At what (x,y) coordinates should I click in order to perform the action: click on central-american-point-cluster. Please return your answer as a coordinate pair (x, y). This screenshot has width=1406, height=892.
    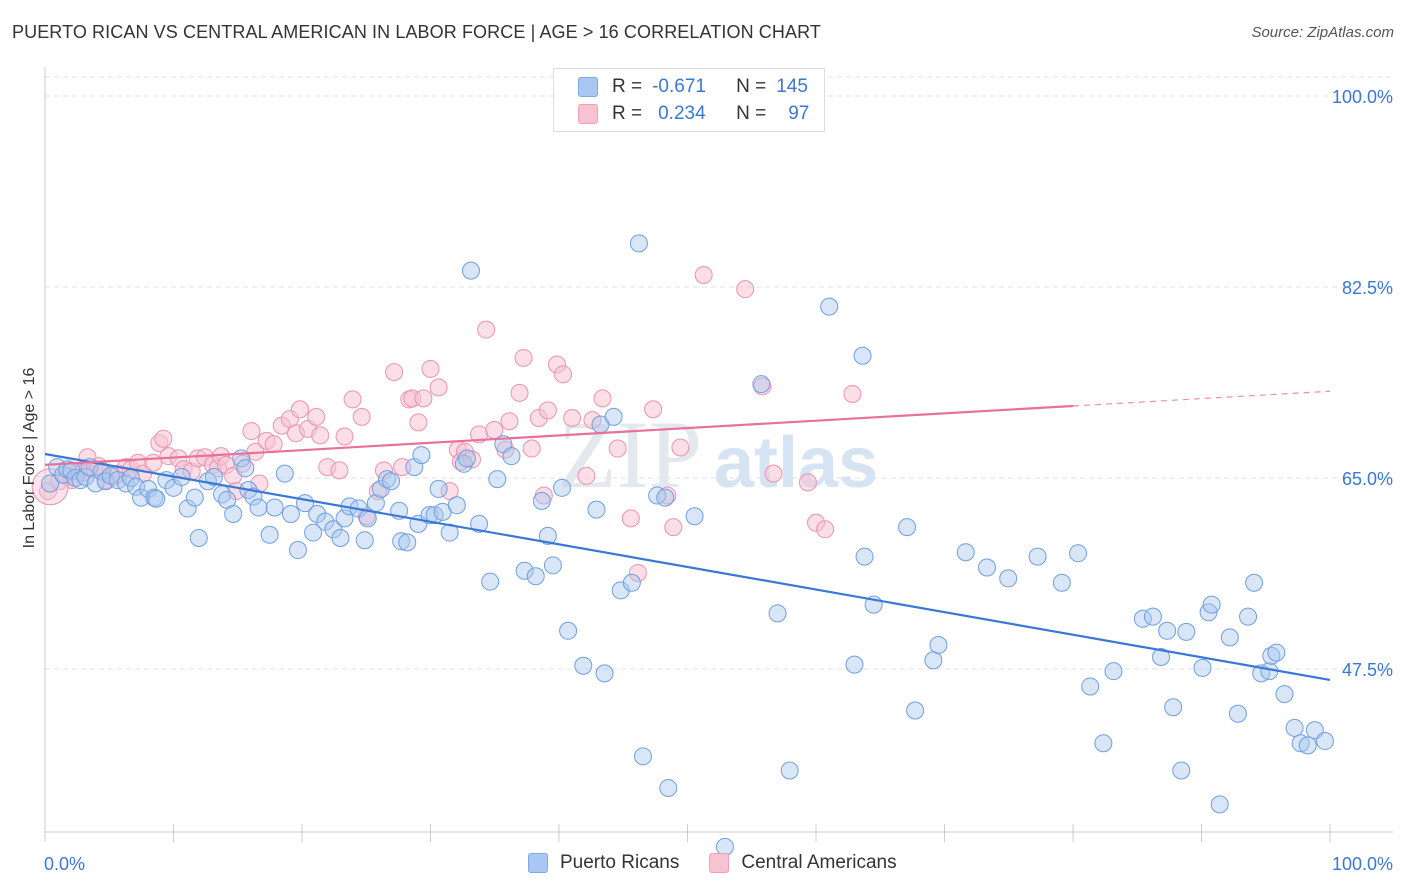
    Looking at the image, I should click on (50, 487).